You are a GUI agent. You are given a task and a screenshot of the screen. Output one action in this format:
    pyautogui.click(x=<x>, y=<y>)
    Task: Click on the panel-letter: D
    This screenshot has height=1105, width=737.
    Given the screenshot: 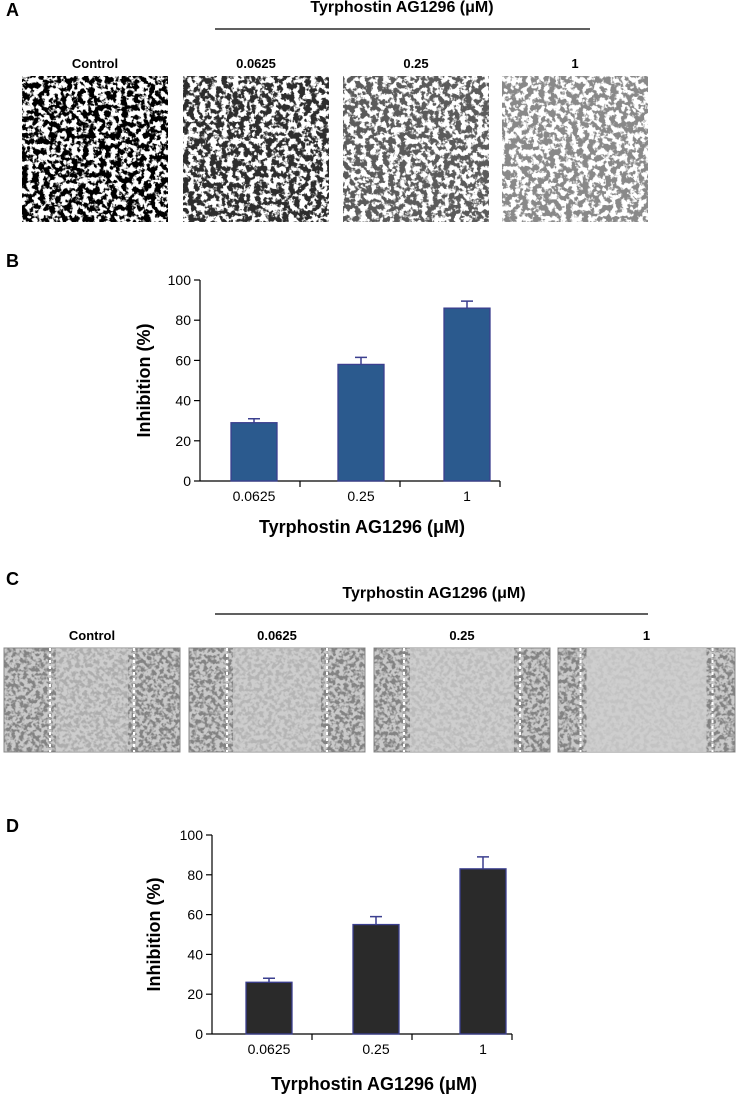 What is the action you would take?
    pyautogui.click(x=12, y=826)
    